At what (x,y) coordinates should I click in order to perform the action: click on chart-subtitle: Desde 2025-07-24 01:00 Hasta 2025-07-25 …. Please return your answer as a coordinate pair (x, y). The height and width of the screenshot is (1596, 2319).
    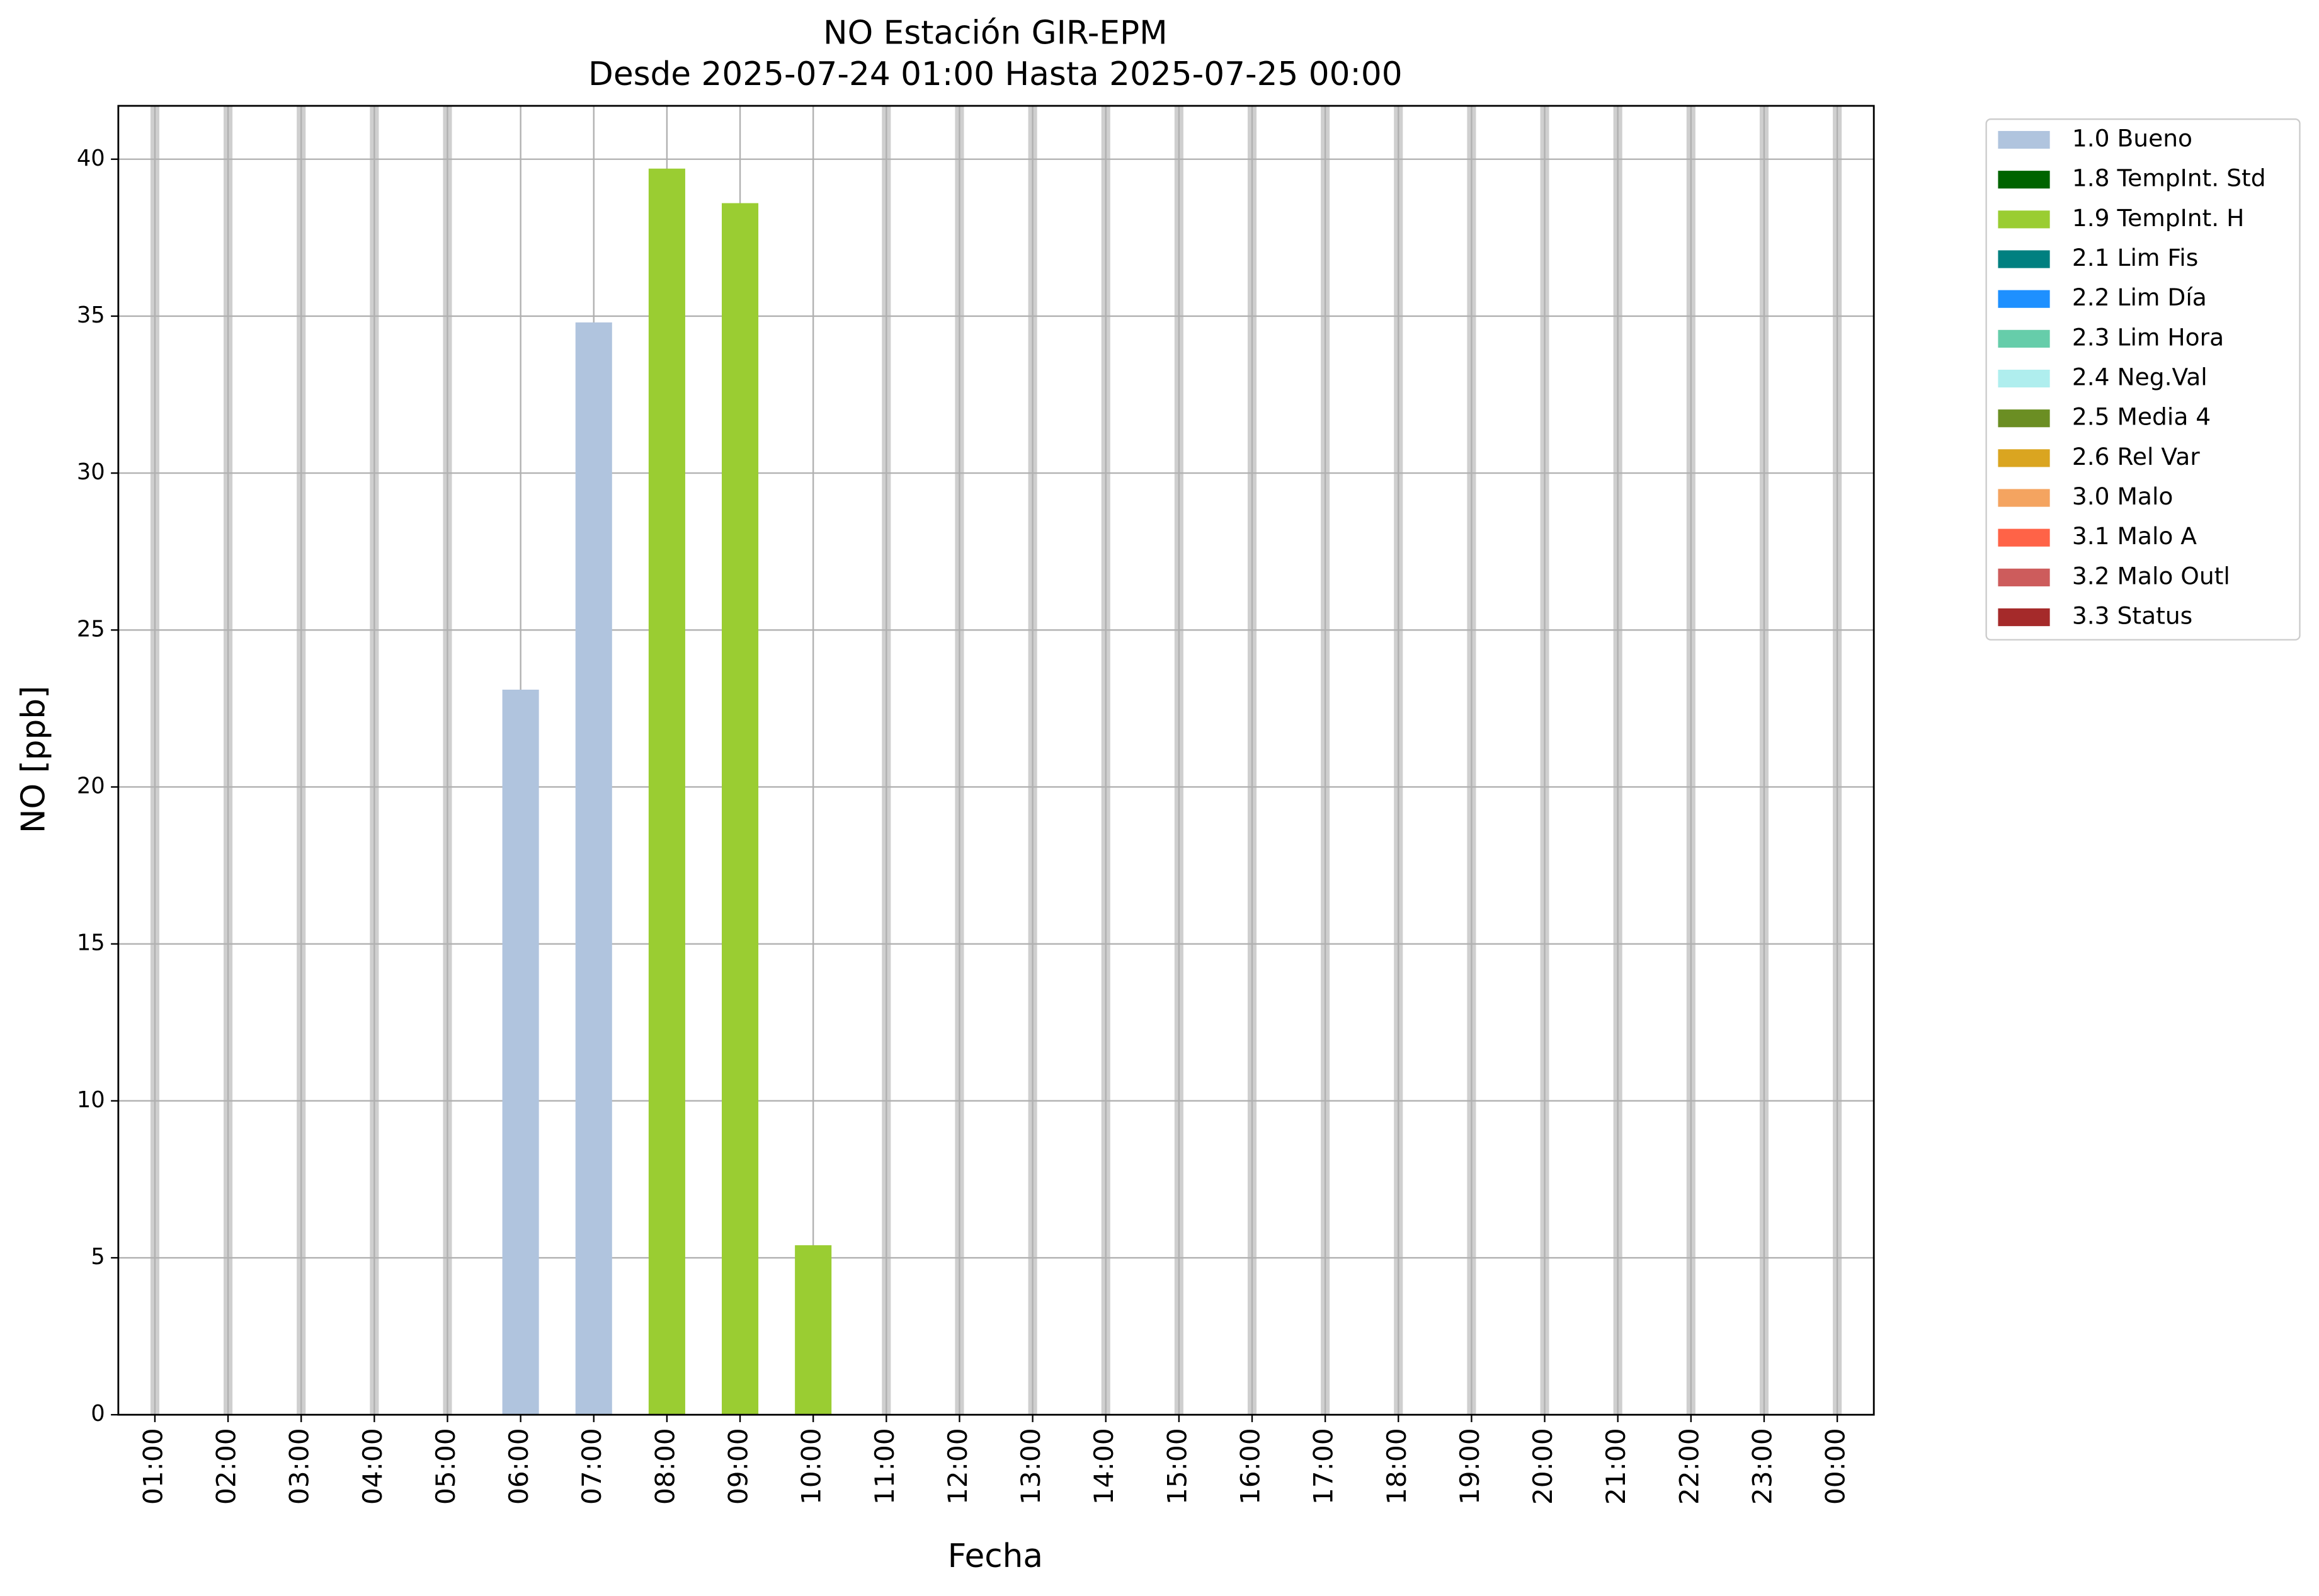
    Looking at the image, I should click on (995, 74).